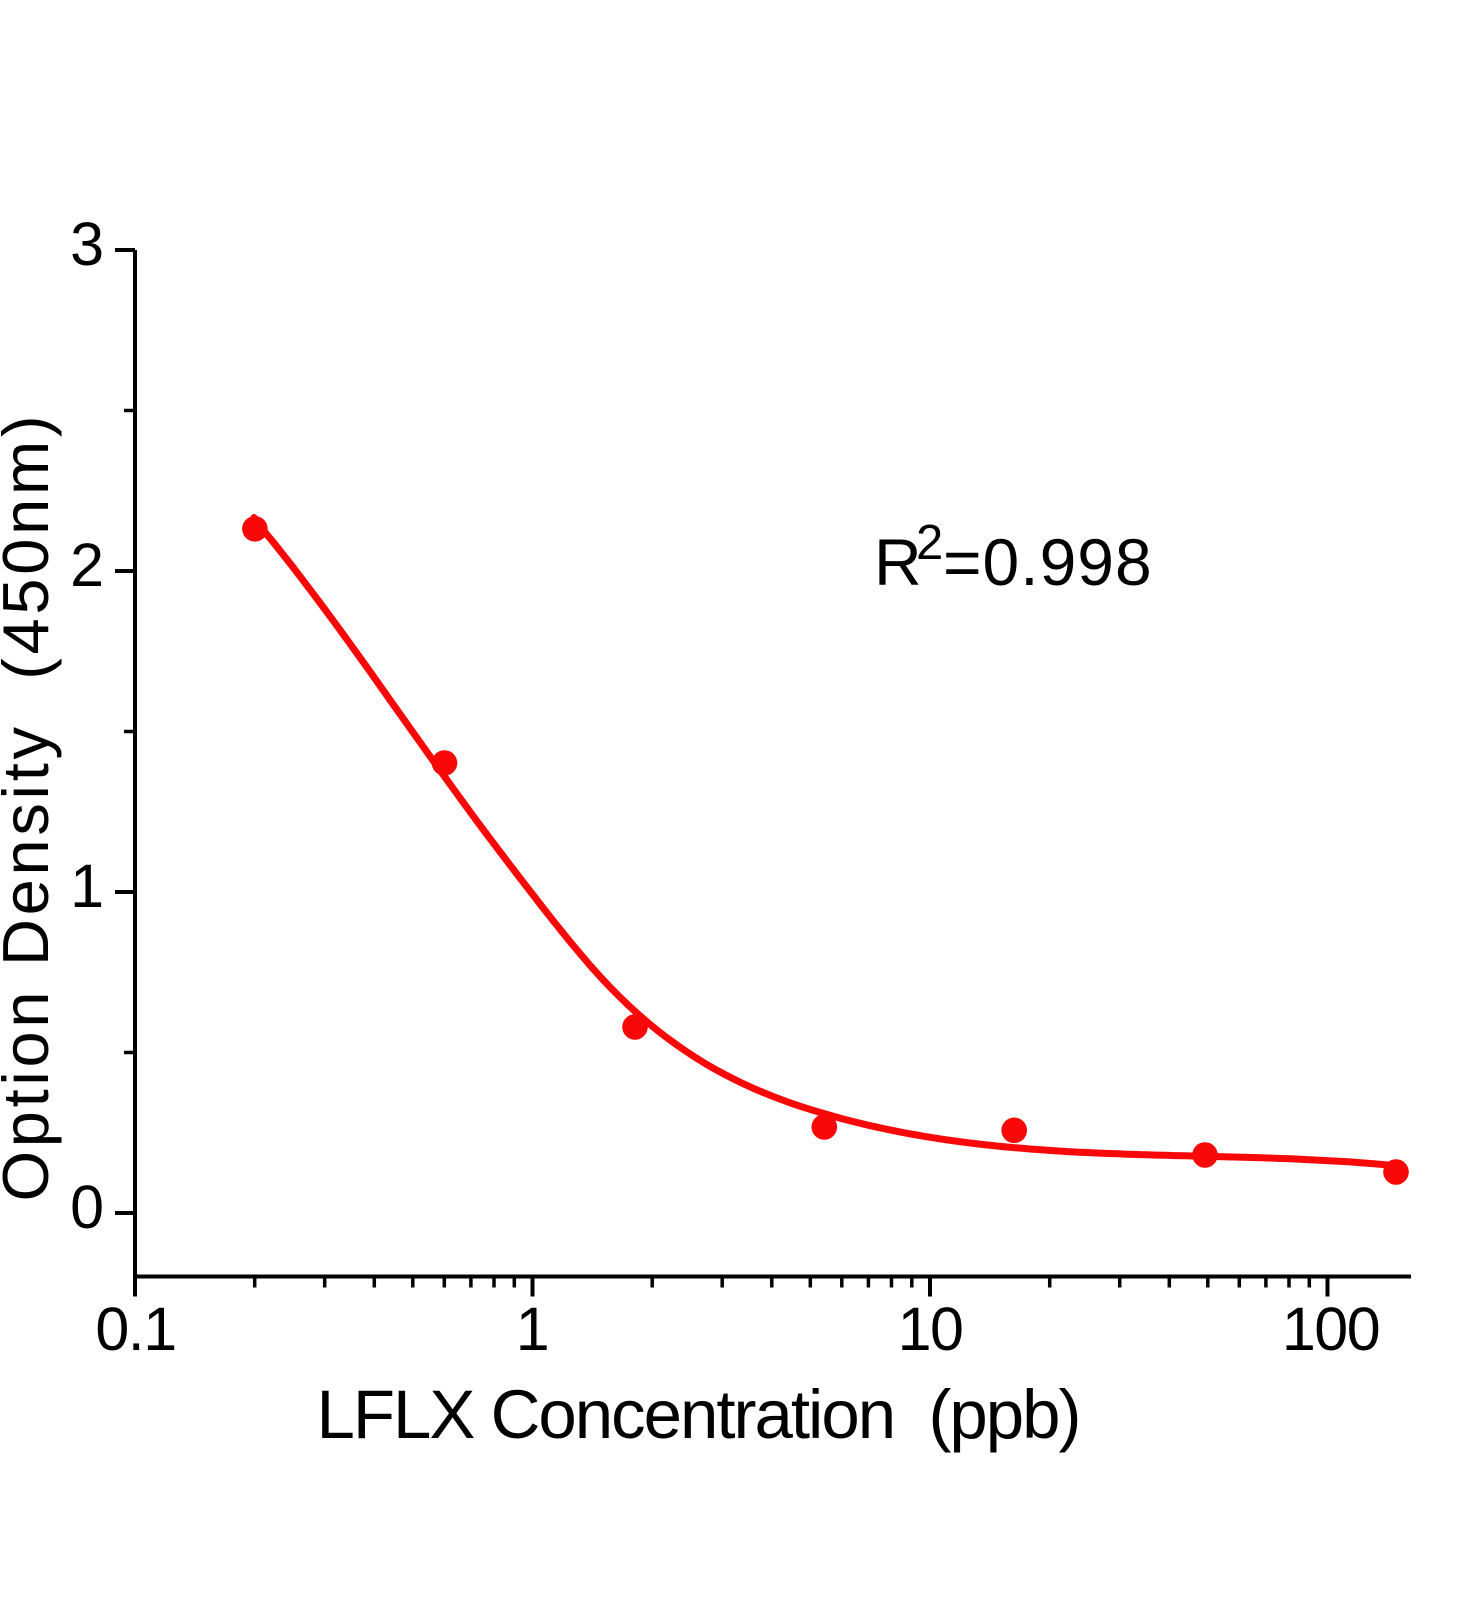  Describe the element at coordinates (87, 1207) in the screenshot. I see `svg-text: 0` at that location.